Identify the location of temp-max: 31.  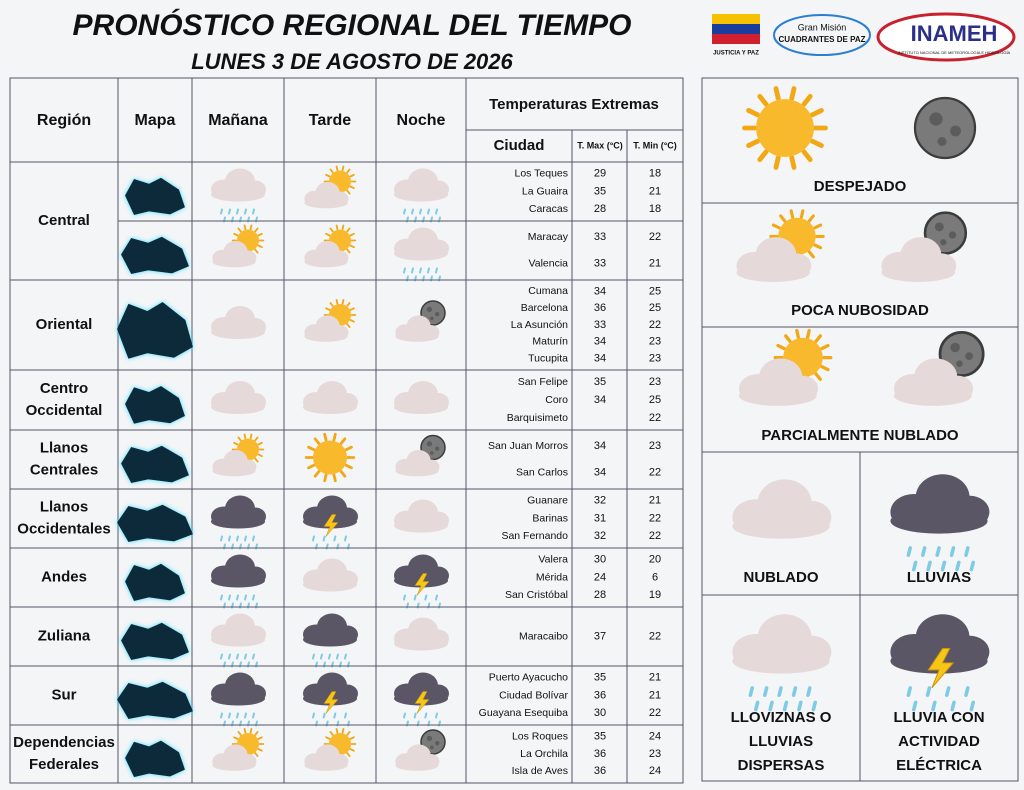
(600, 518).